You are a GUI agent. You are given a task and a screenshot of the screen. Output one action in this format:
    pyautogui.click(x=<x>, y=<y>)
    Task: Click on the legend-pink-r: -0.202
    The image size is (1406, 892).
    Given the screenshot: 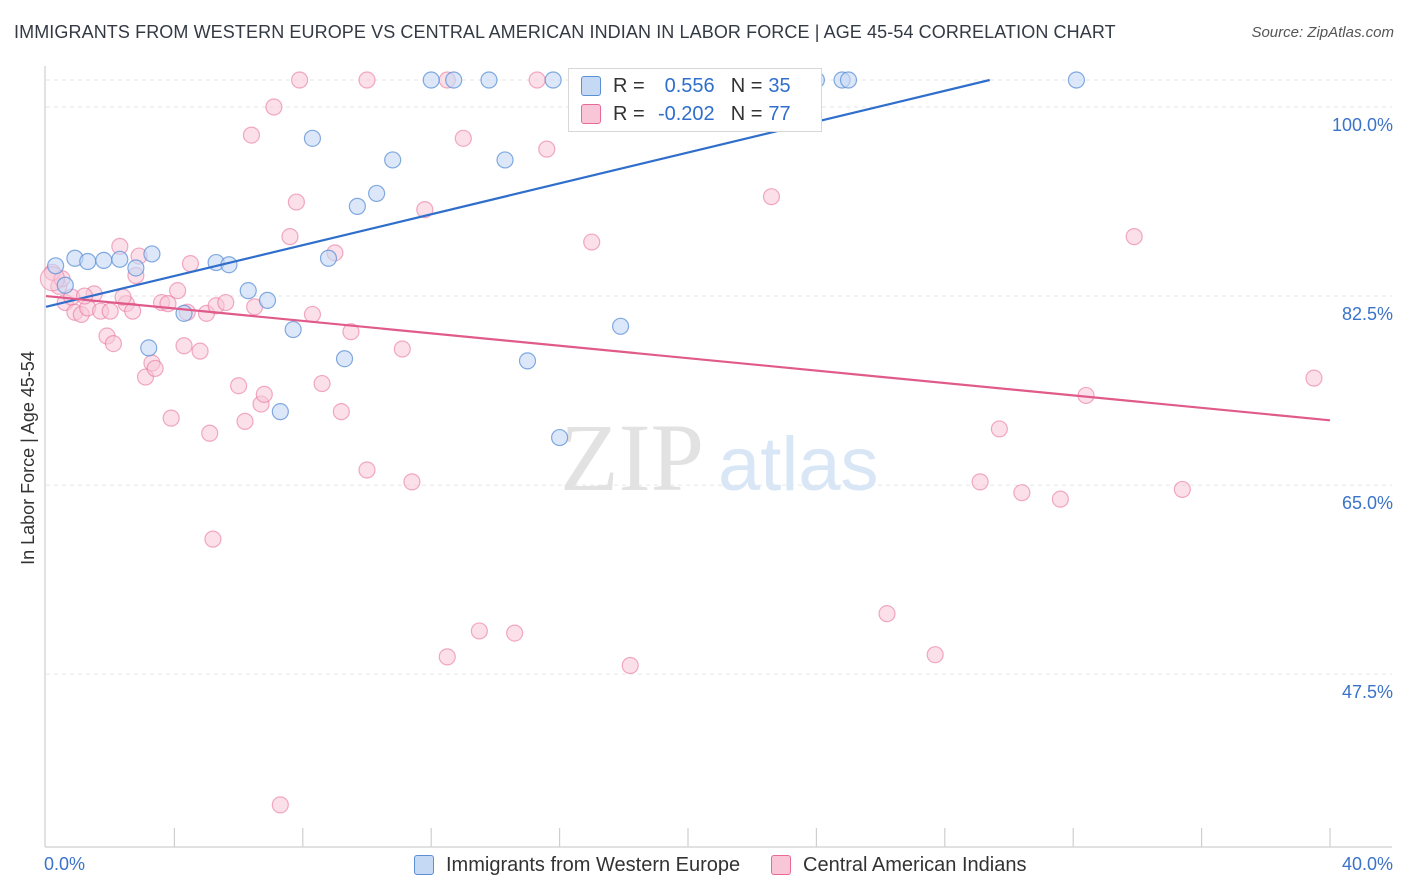 What is the action you would take?
    pyautogui.click(x=686, y=113)
    